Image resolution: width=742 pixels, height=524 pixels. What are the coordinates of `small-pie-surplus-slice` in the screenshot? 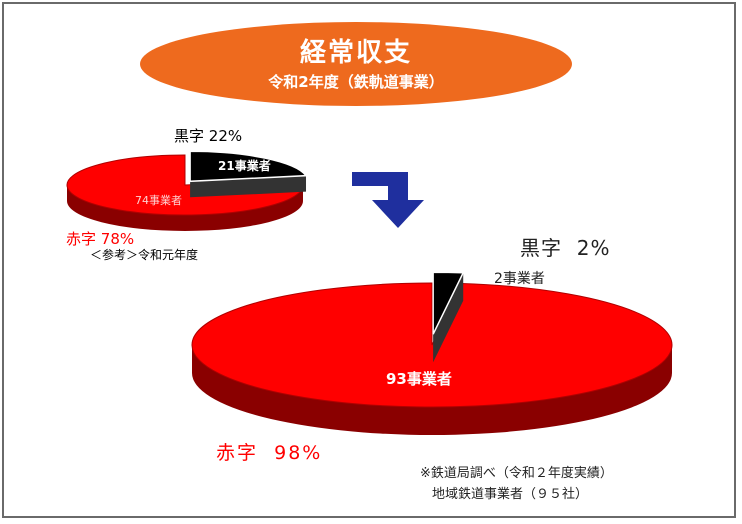 It's located at (248, 166).